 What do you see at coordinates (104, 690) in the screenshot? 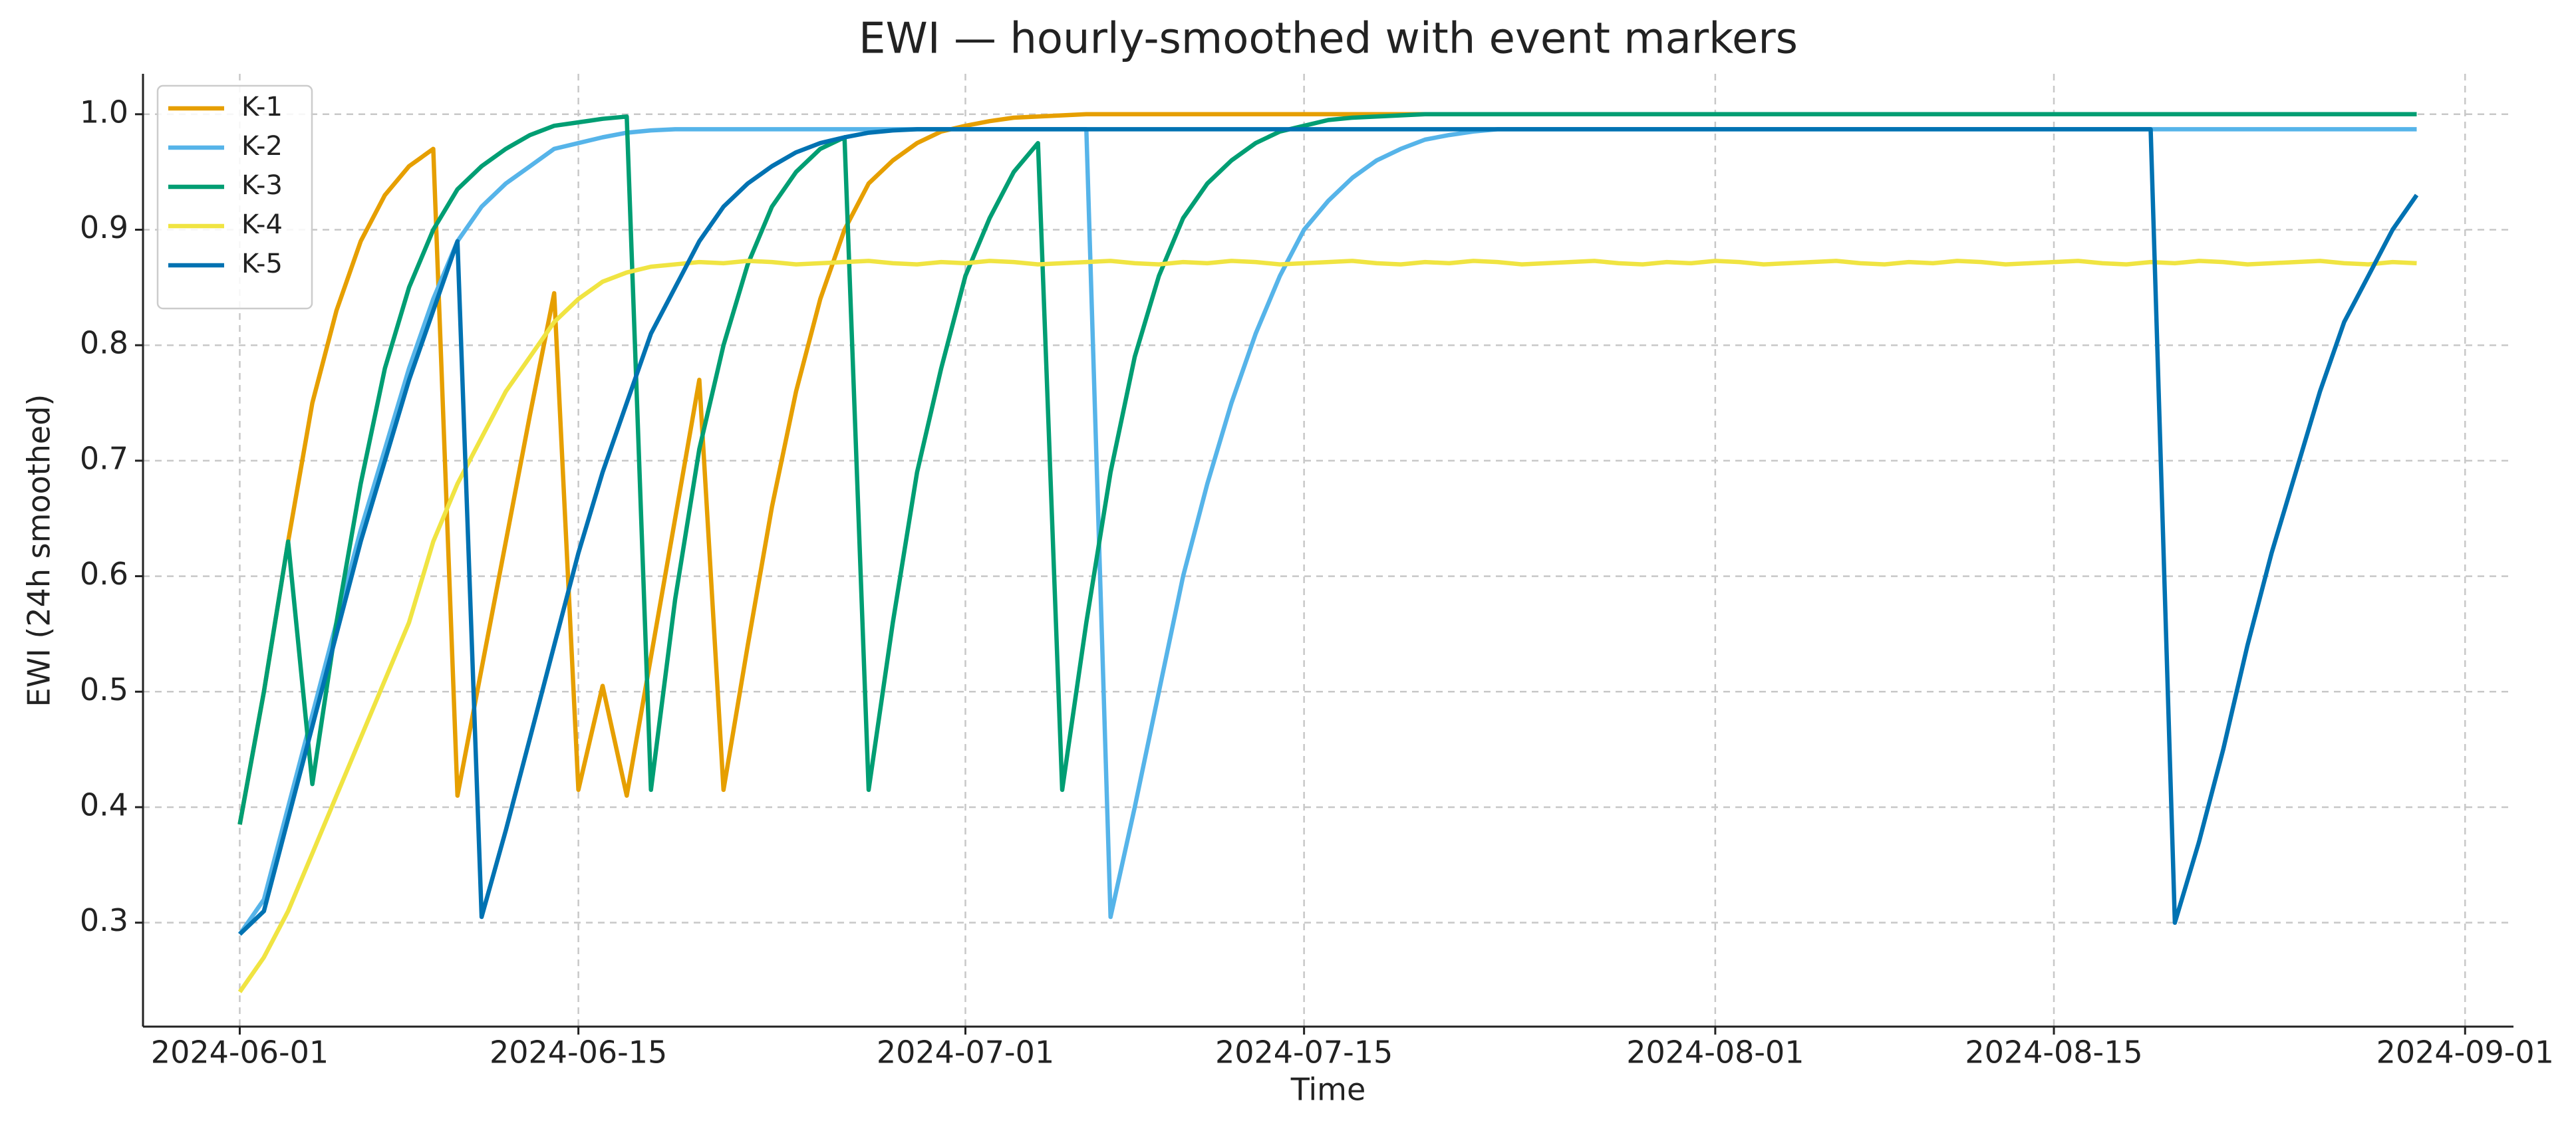
I see `y-tick-label: 0.5` at bounding box center [104, 690].